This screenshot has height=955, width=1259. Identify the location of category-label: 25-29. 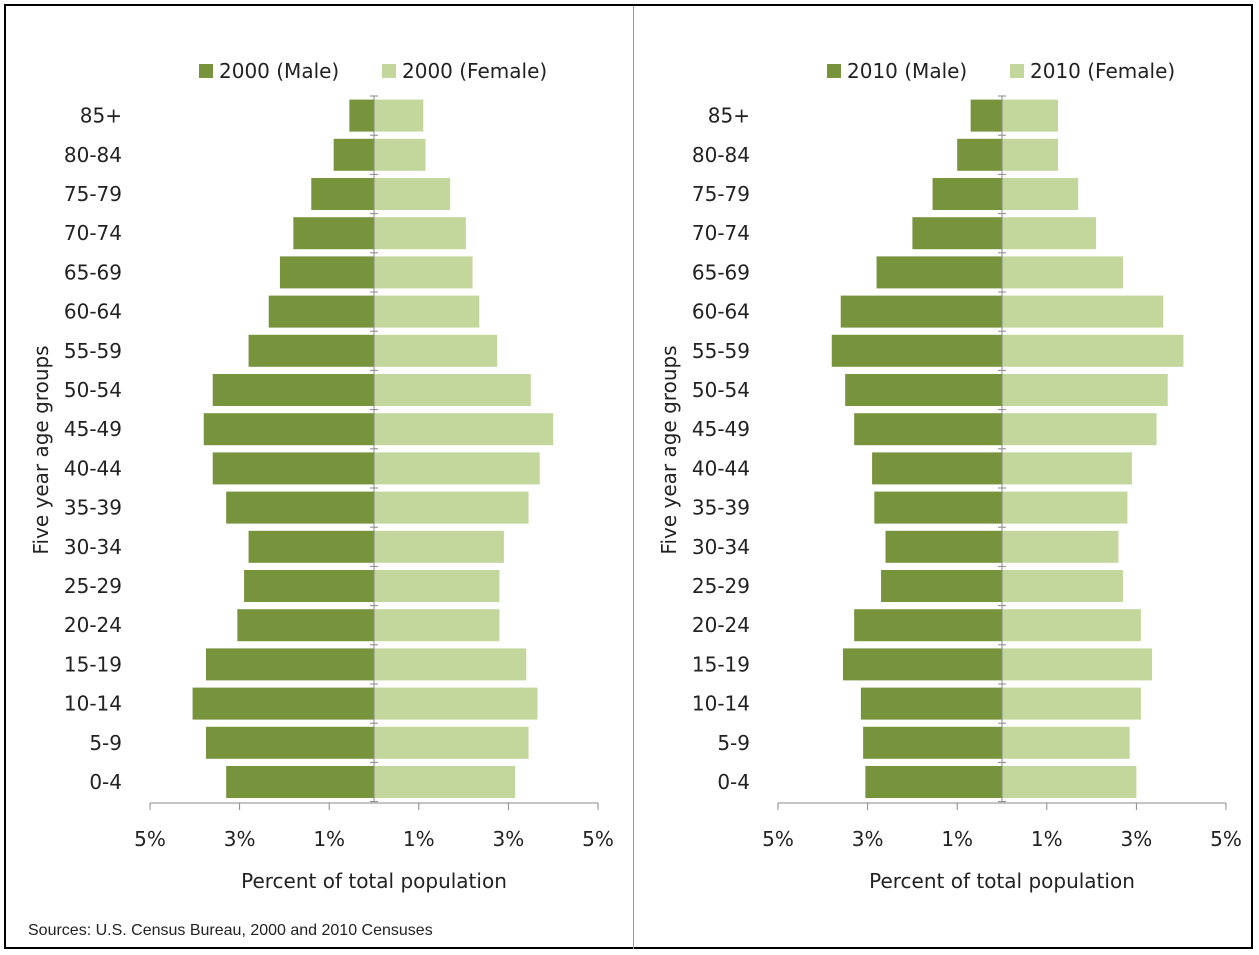
(721, 586).